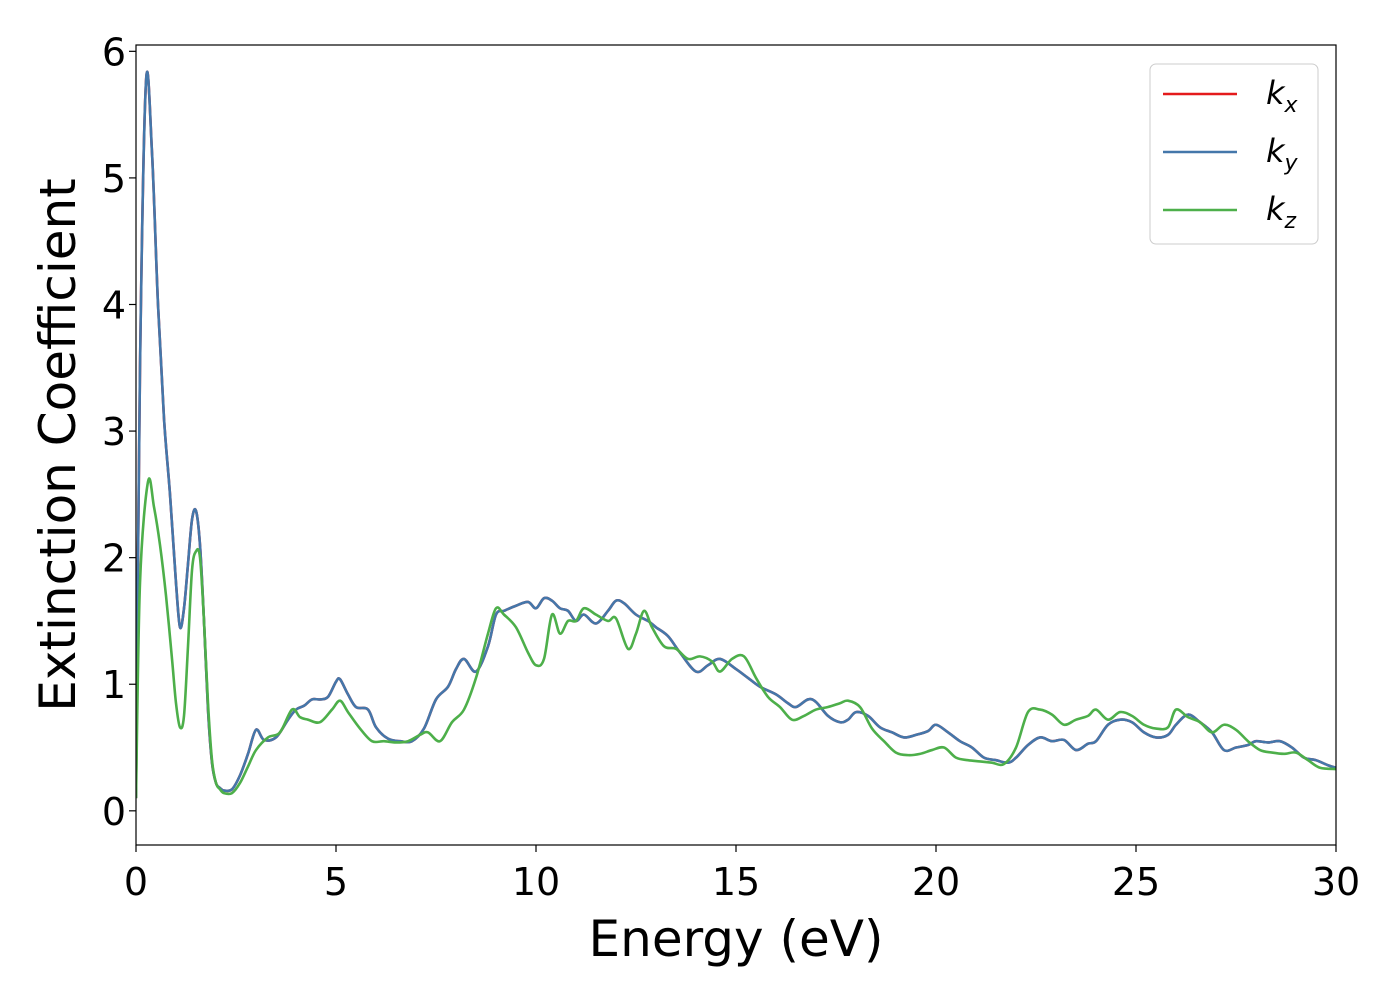 The width and height of the screenshot is (1400, 1000). Describe the element at coordinates (1336, 882) in the screenshot. I see `x-tick-label: 30` at that location.